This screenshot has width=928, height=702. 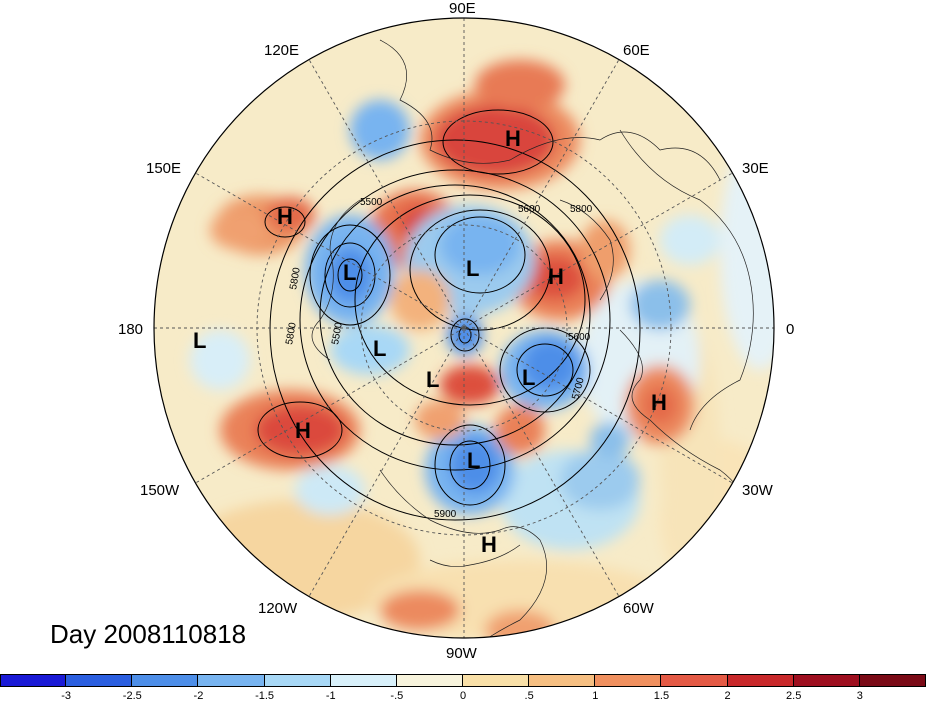 I want to click on lon-label-90e: 90E, so click(x=462, y=8).